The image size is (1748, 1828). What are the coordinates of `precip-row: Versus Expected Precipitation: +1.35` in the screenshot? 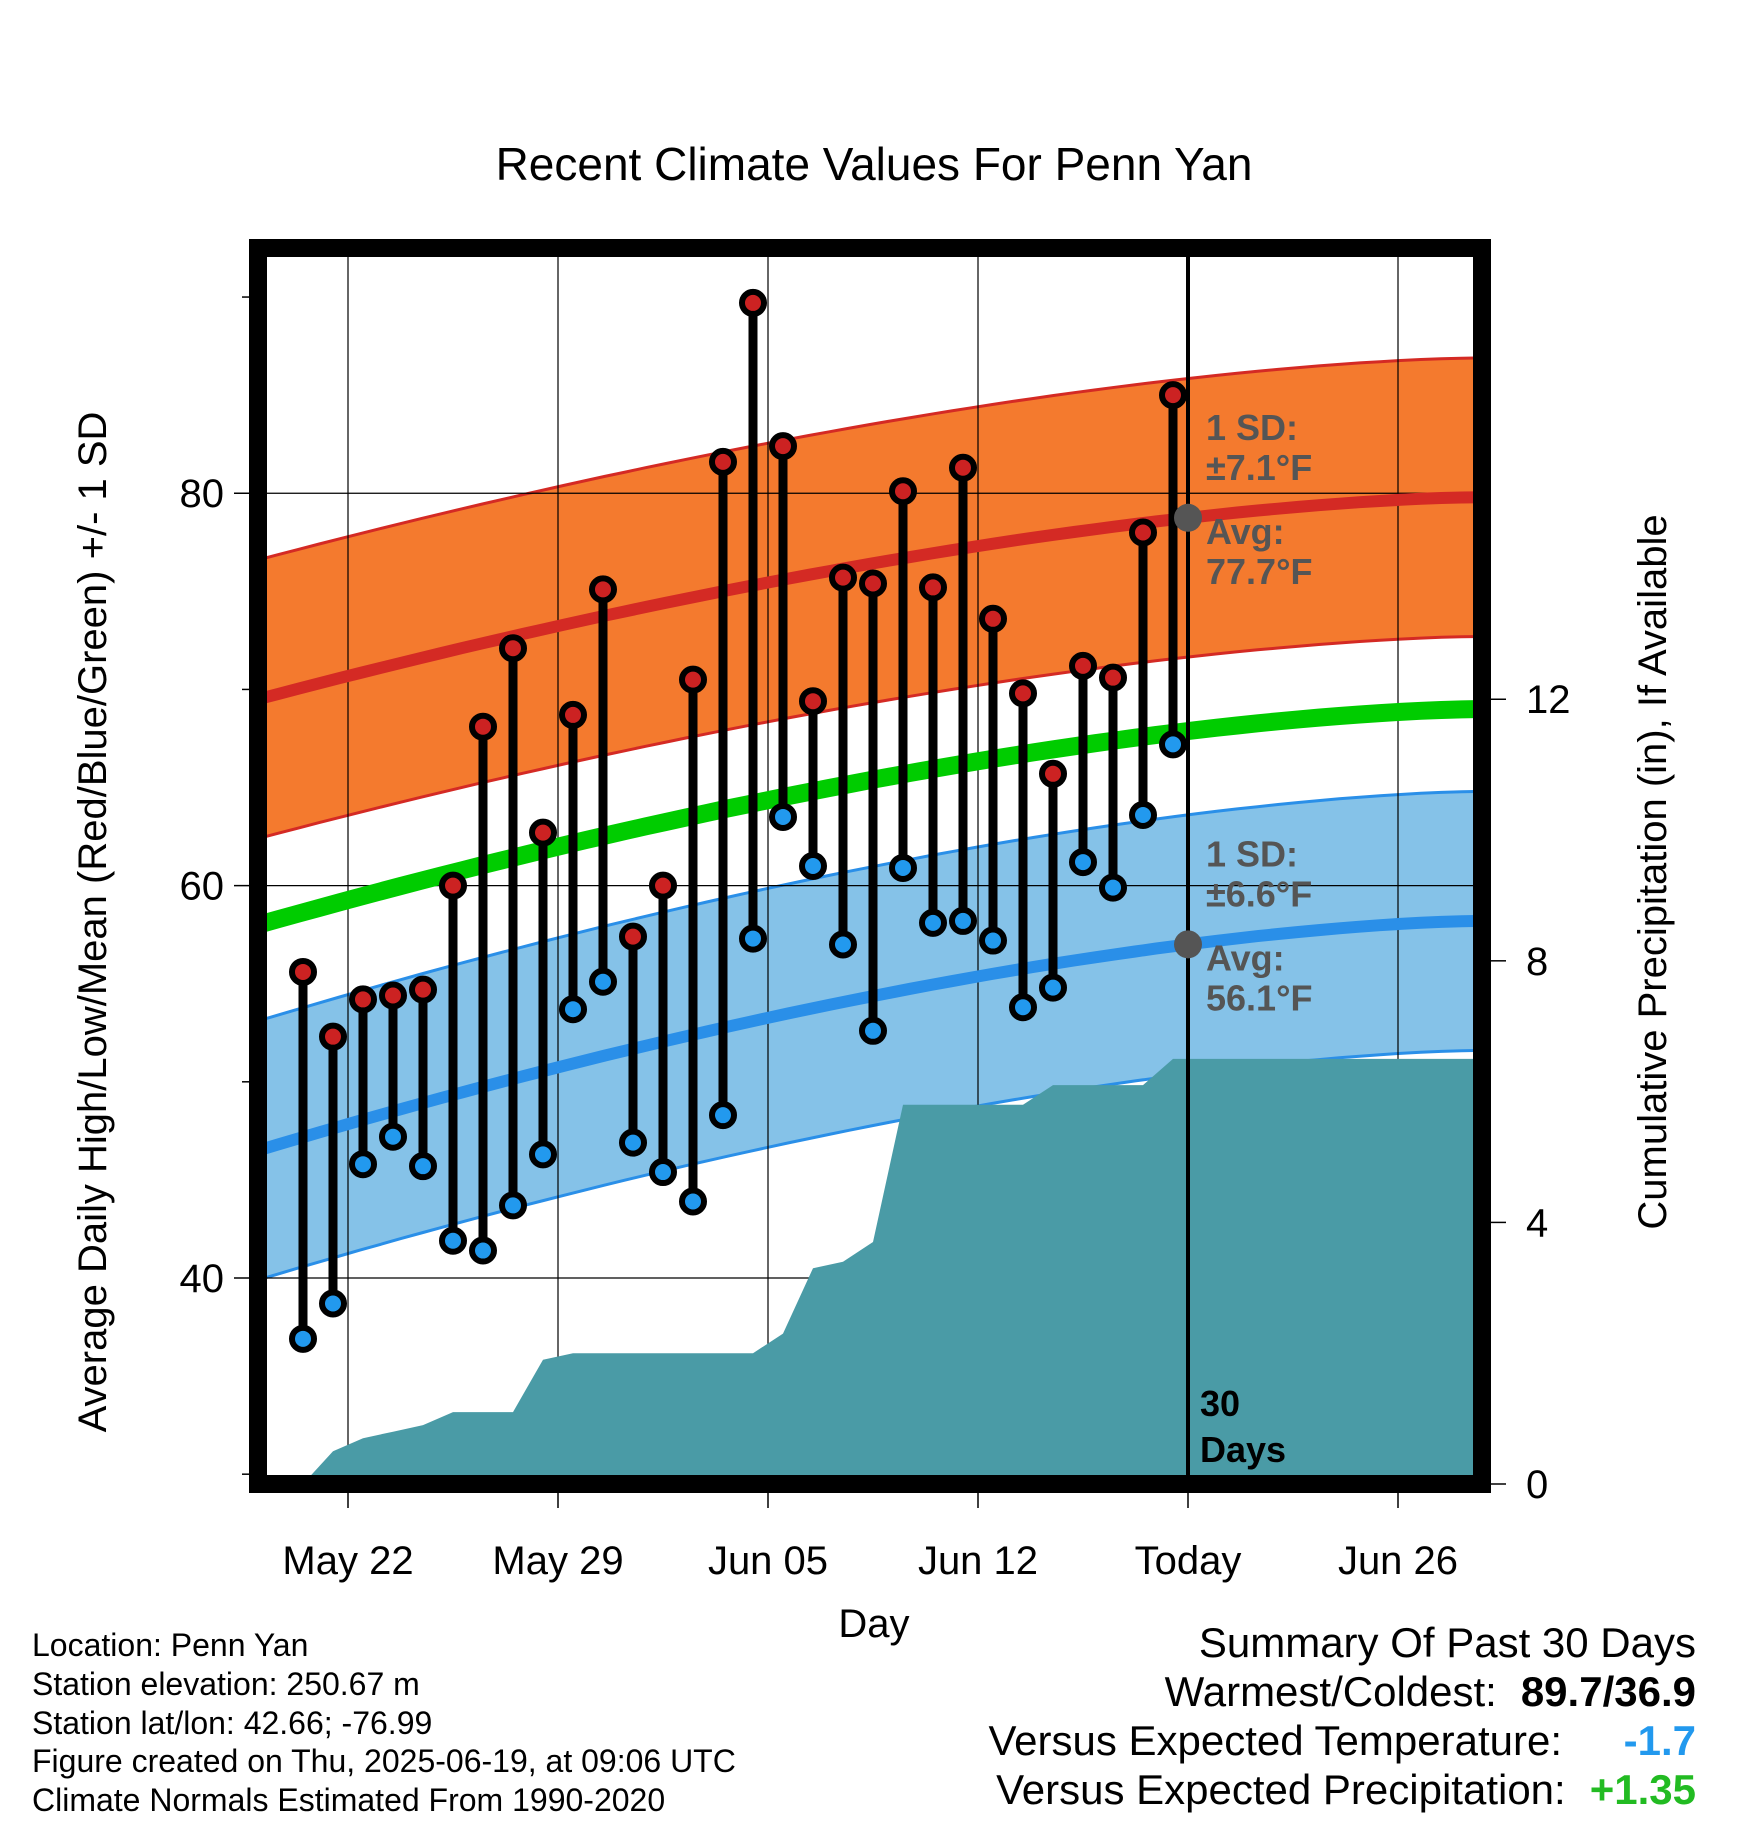 It's located at (1342, 1789).